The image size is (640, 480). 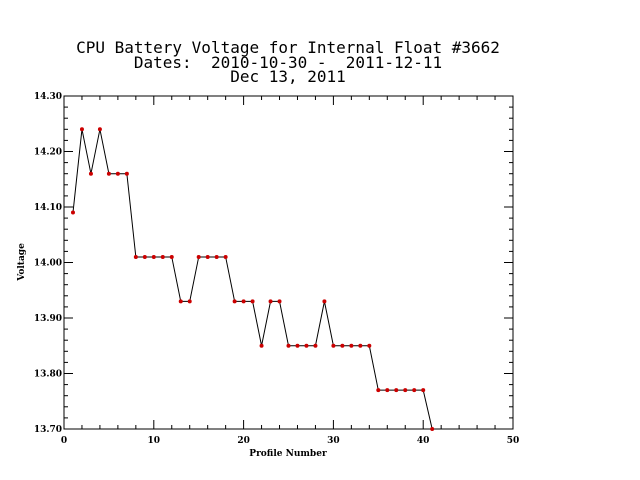 I want to click on y-tick-label: 13.90, so click(x=48, y=319).